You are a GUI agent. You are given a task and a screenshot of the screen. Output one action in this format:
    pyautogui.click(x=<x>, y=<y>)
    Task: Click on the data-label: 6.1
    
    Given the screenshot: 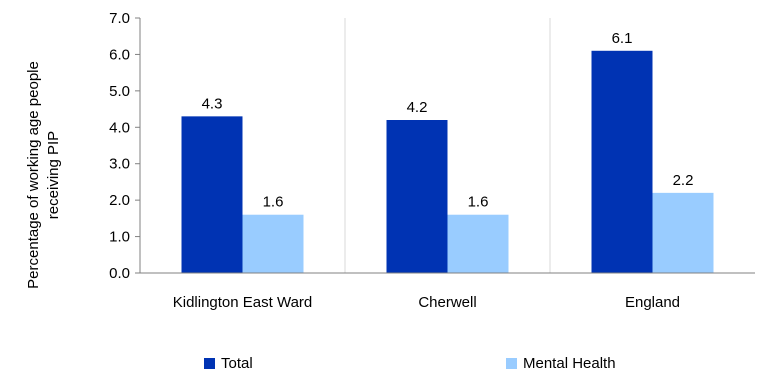 What is the action you would take?
    pyautogui.click(x=622, y=38)
    